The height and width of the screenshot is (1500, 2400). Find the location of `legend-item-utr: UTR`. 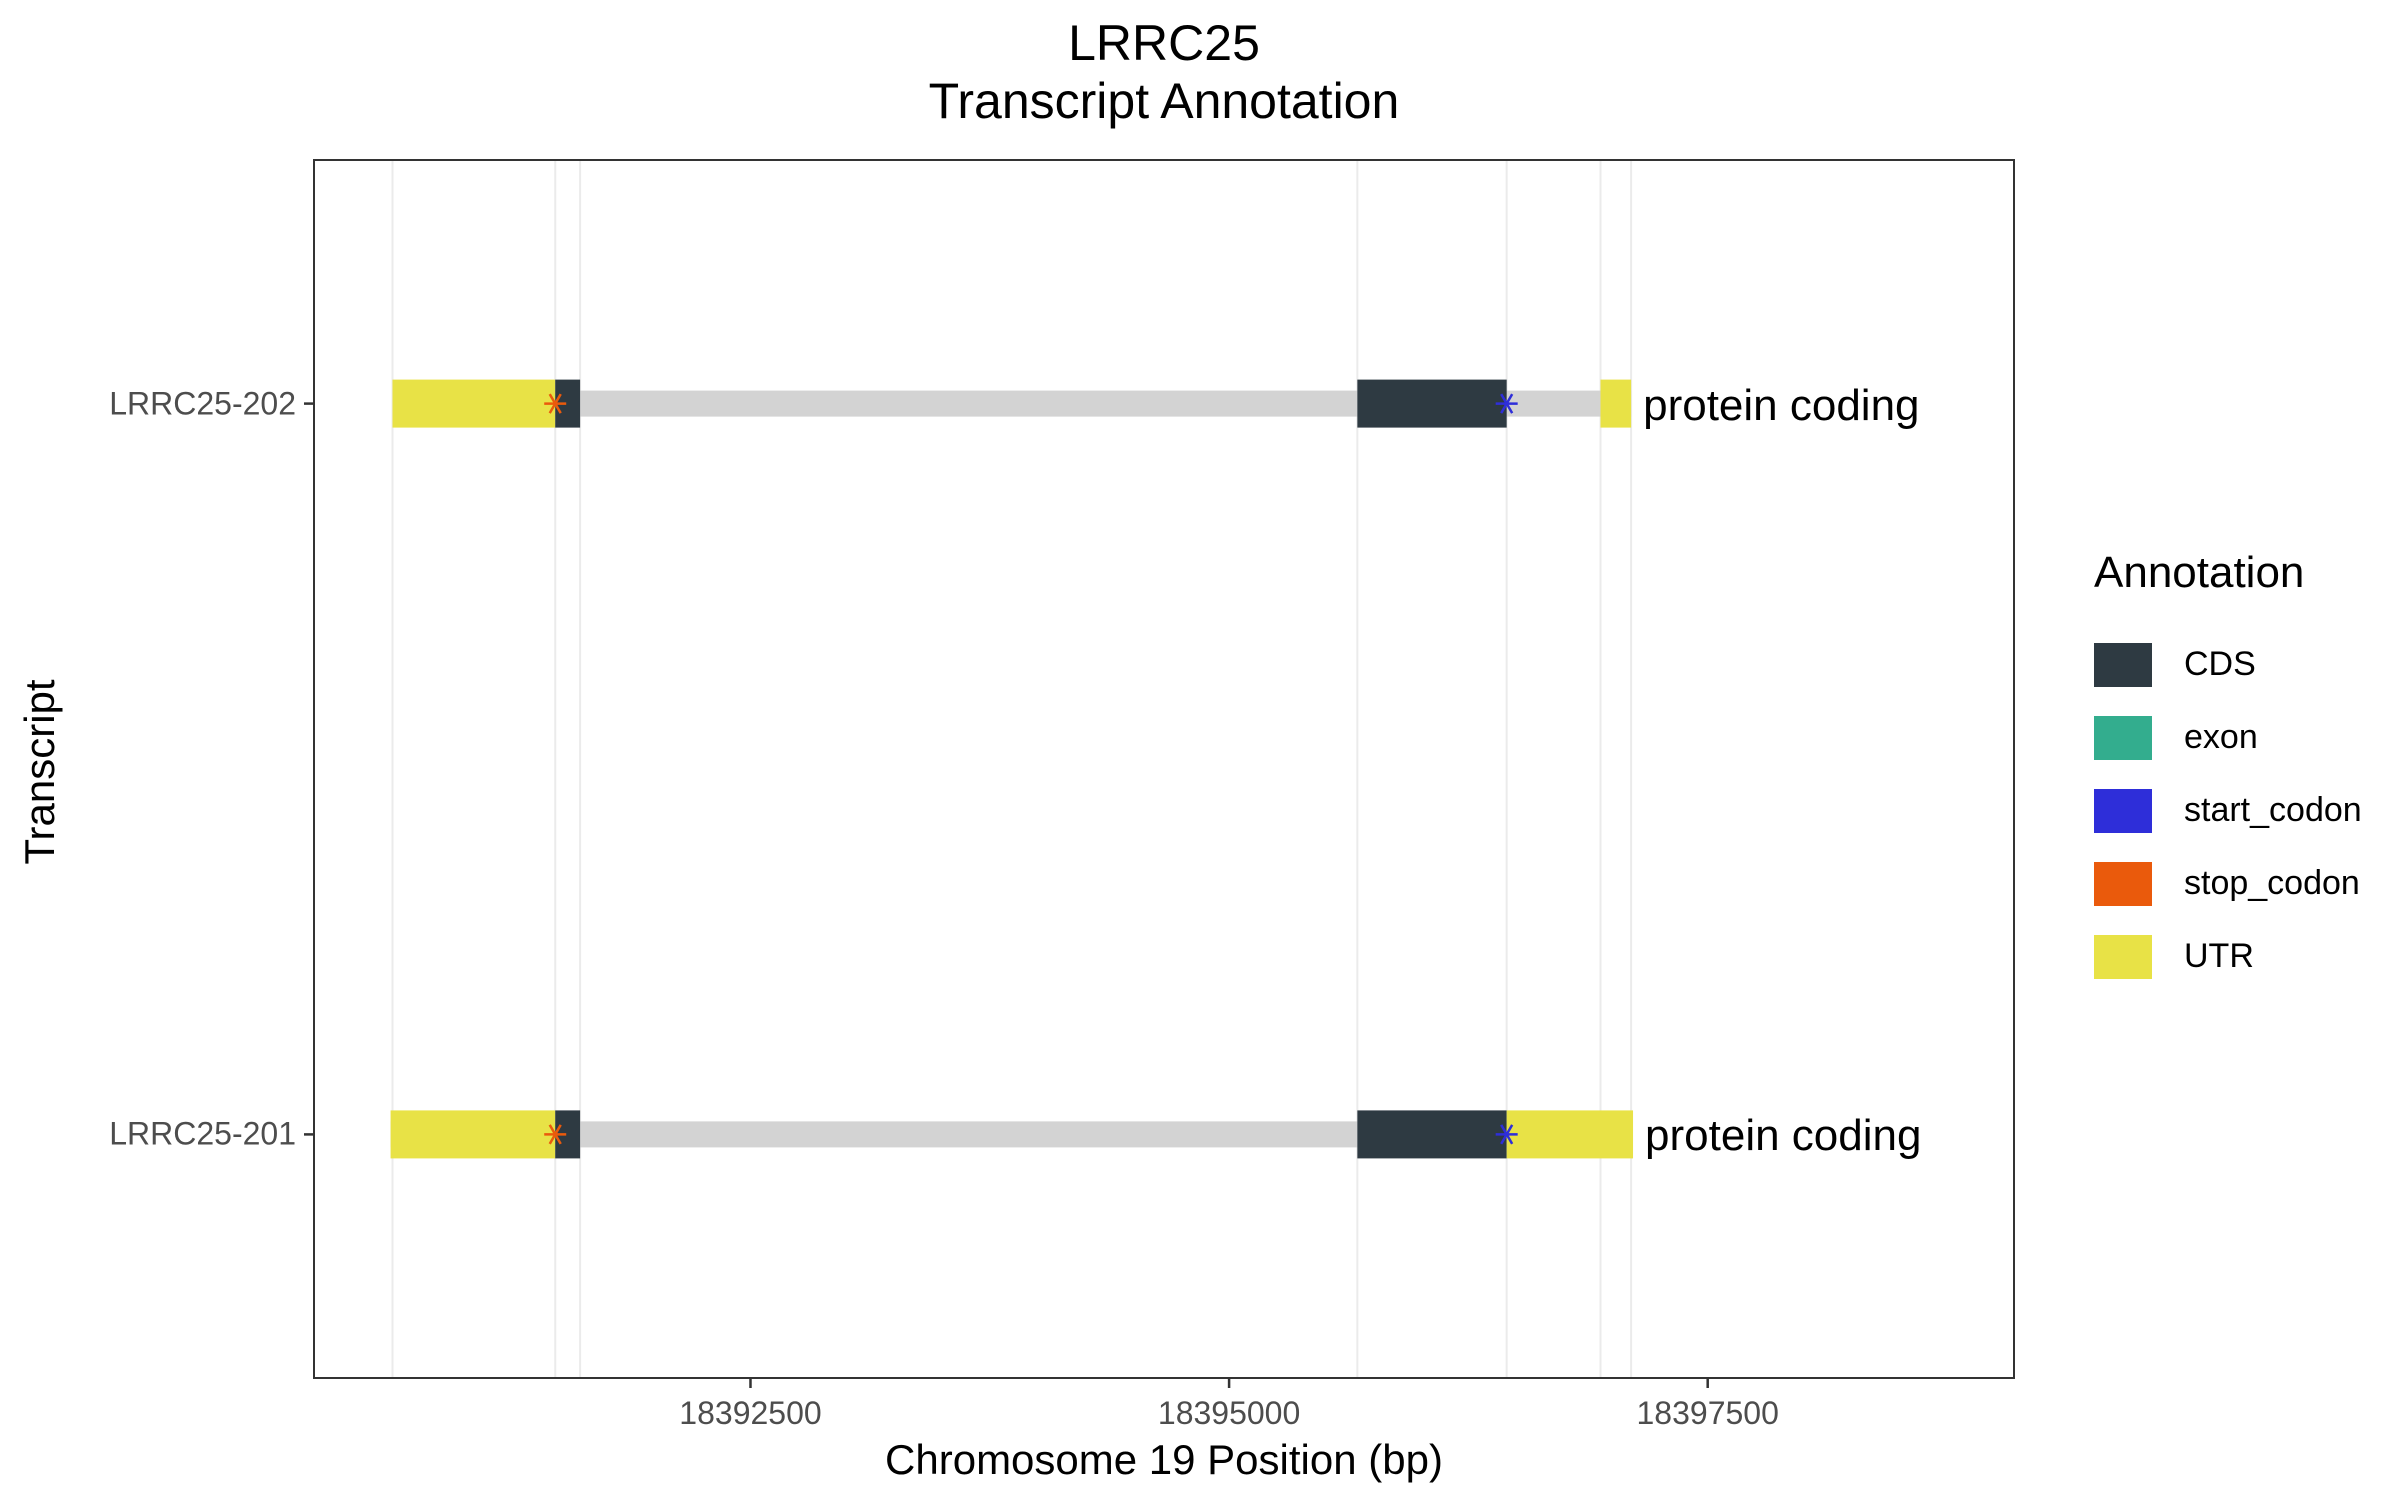

legend-item-utr: UTR is located at coordinates (2228, 956).